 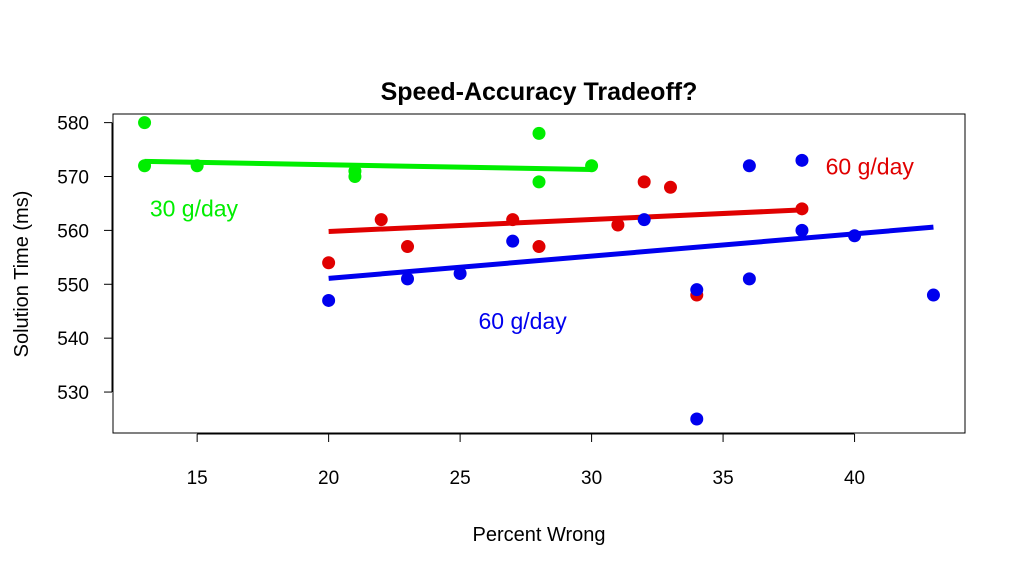 What do you see at coordinates (22, 274) in the screenshot?
I see `y-axis-label: Solution Time (ms)` at bounding box center [22, 274].